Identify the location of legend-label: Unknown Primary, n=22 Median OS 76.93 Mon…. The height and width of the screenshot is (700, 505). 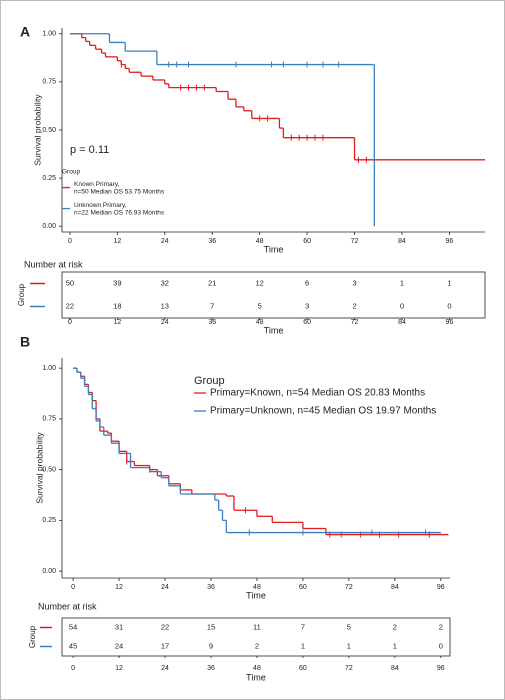
(119, 209).